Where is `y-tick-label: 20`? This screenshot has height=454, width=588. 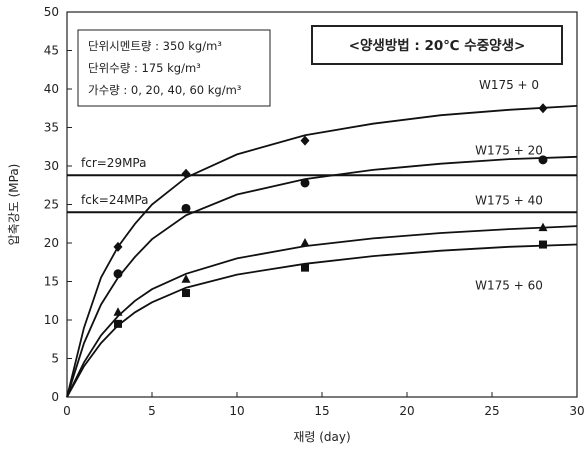 y-tick-label: 20 is located at coordinates (51, 243).